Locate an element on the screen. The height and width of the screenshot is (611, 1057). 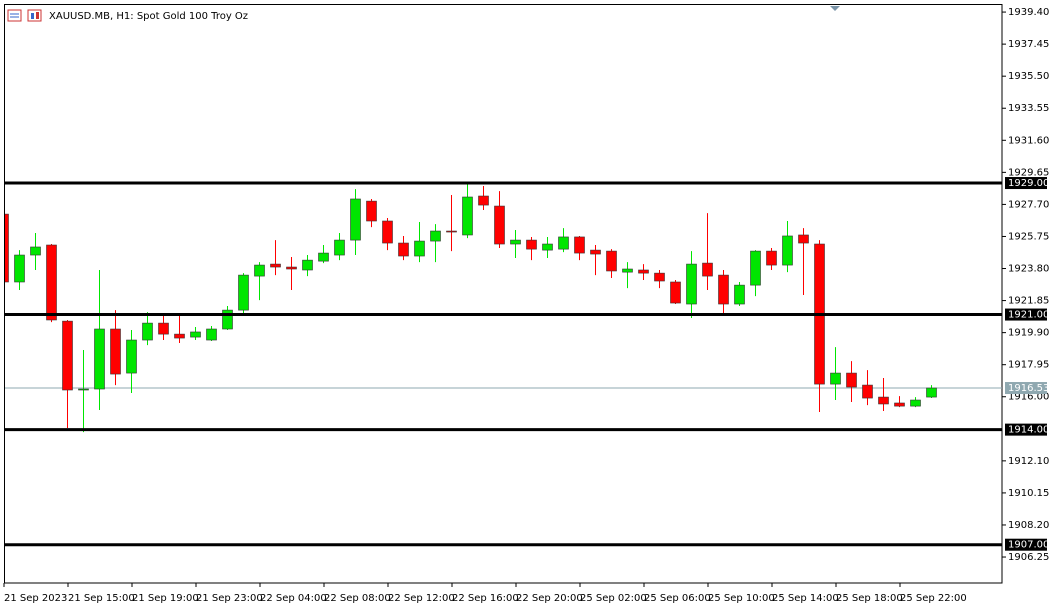
x-tick-label: 21 Sep 23:00 is located at coordinates (229, 598).